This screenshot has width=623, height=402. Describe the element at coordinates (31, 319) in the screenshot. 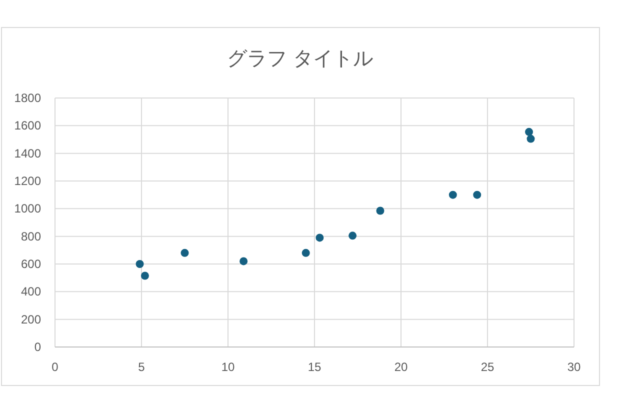

I see `y-tick-label: 200` at that location.